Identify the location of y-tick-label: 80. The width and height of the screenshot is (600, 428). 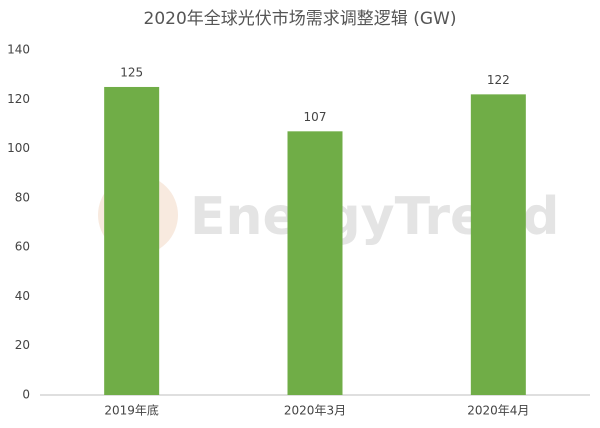
(22, 197).